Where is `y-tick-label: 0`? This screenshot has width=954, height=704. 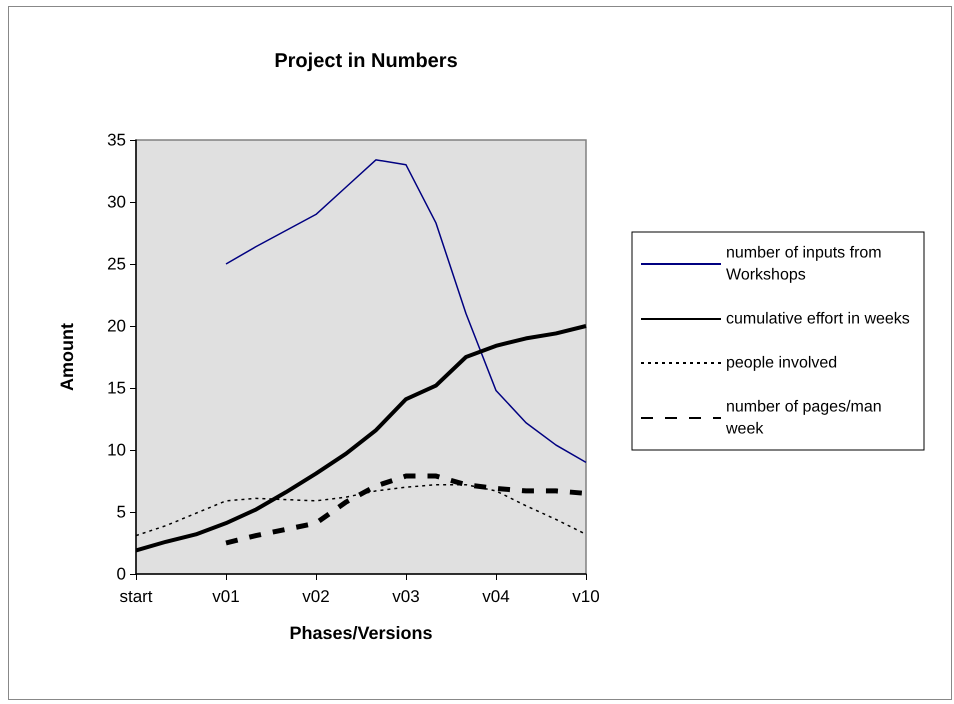
y-tick-label: 0 is located at coordinates (121, 574).